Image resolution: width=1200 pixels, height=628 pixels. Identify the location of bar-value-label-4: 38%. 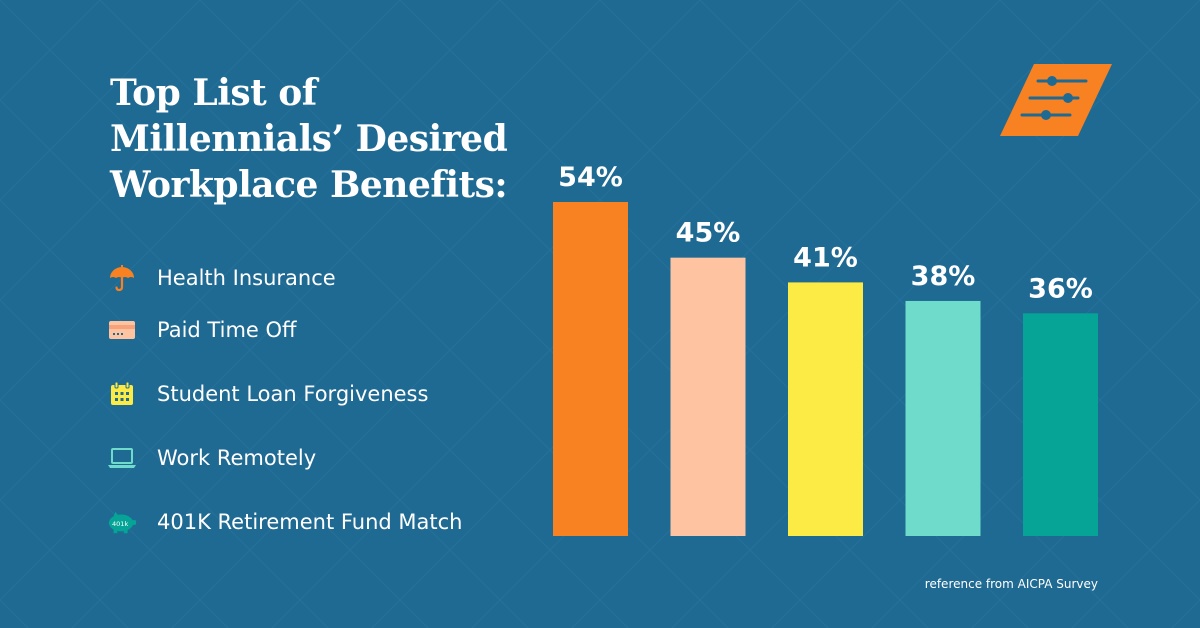
(943, 276).